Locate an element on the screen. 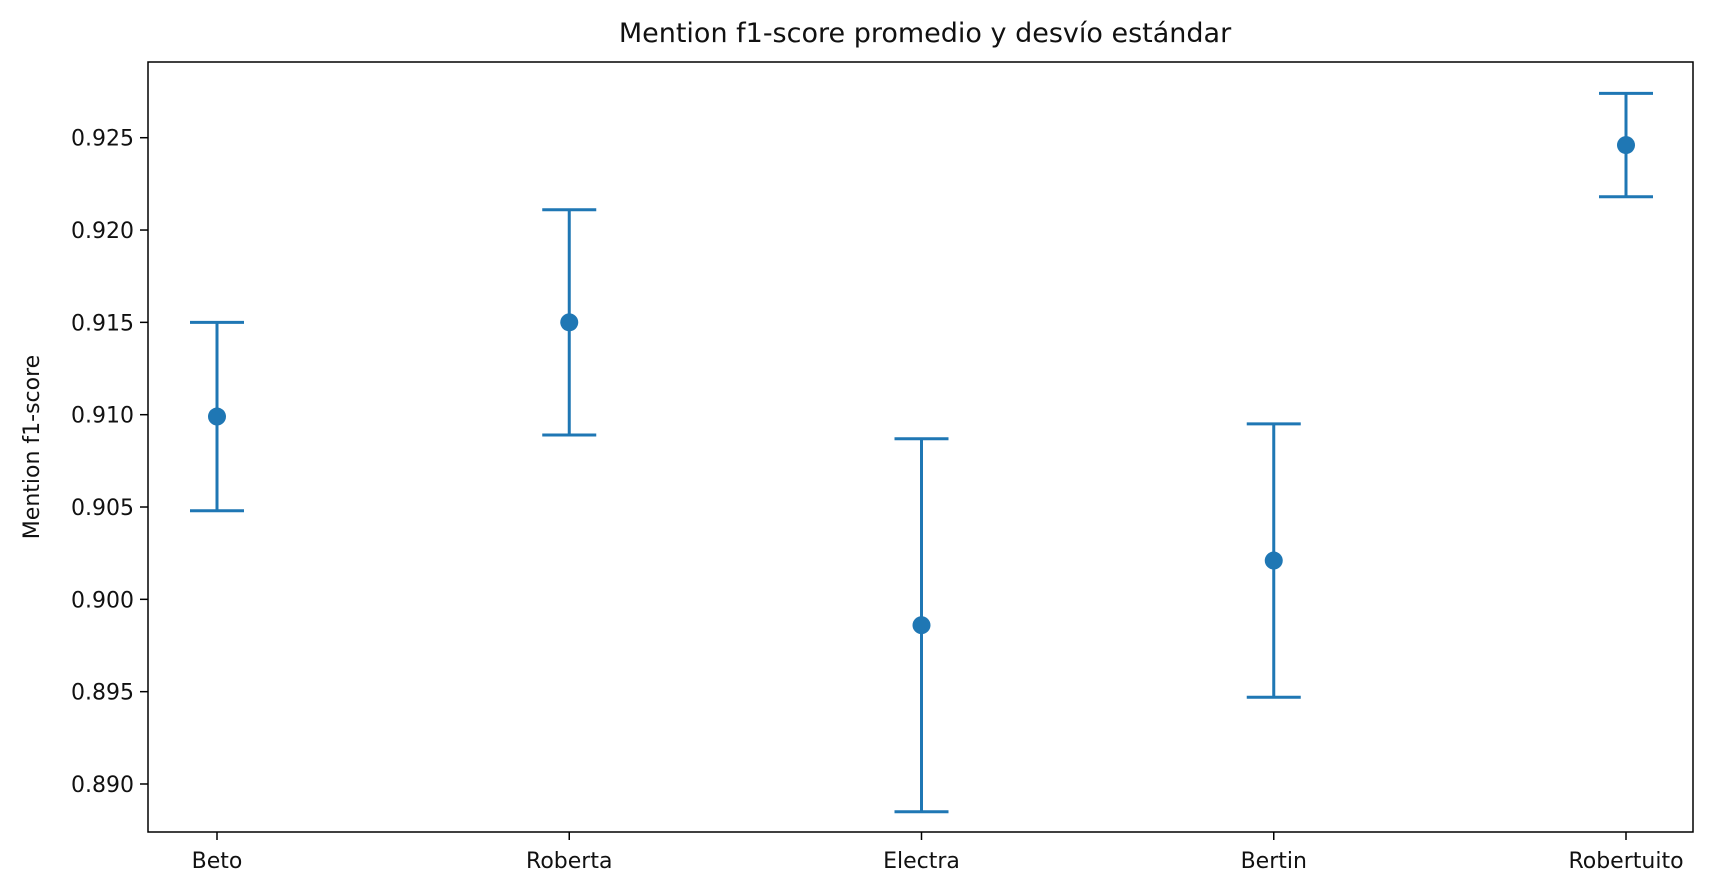  x-tick-label: Beto is located at coordinates (217, 861).